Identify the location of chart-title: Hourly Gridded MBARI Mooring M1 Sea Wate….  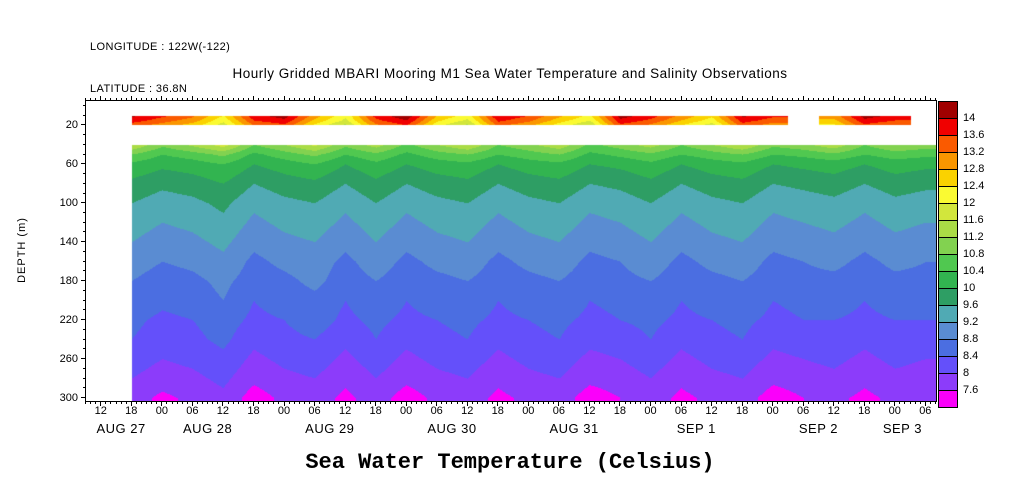
(510, 73).